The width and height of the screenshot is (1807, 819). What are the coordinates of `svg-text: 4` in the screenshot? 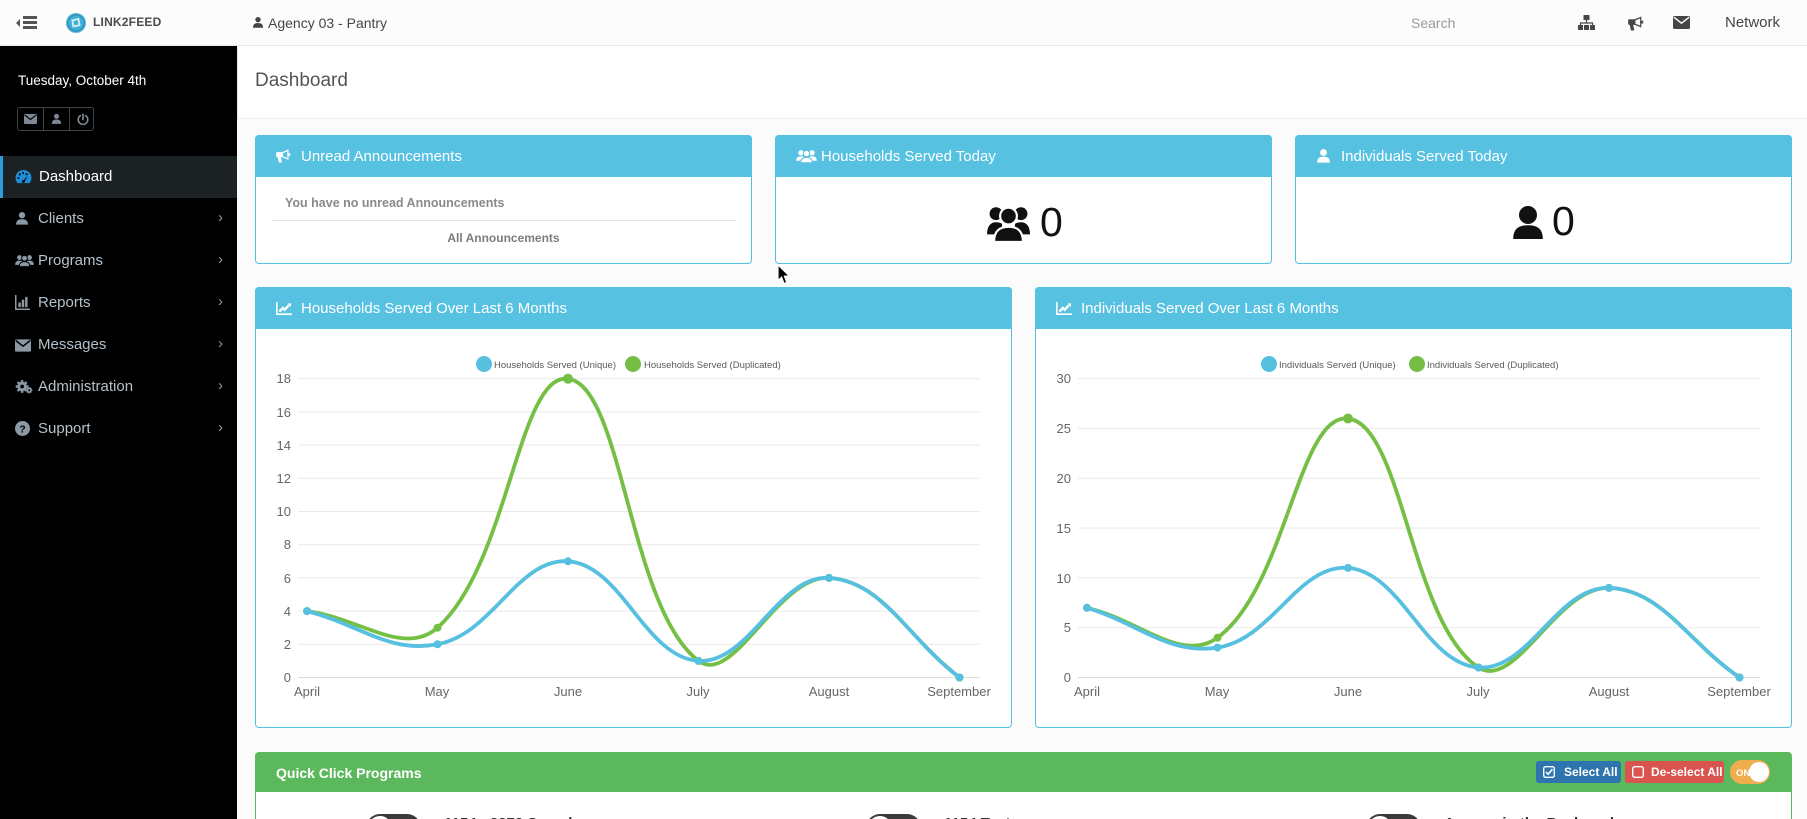 It's located at (287, 611).